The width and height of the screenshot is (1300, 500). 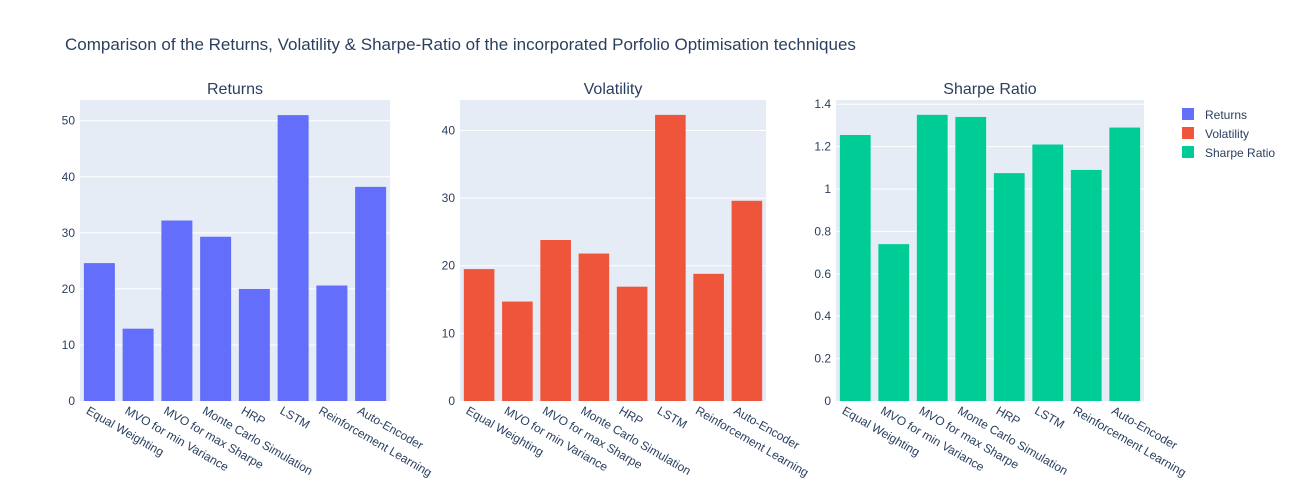 What do you see at coordinates (371, 293) in the screenshot?
I see `returns-bar-auto-encoder` at bounding box center [371, 293].